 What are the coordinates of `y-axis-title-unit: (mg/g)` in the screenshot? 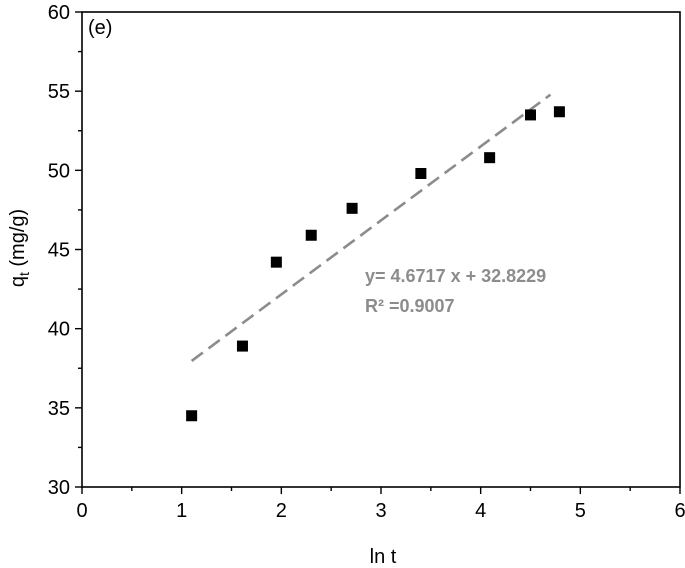 It's located at (18, 240).